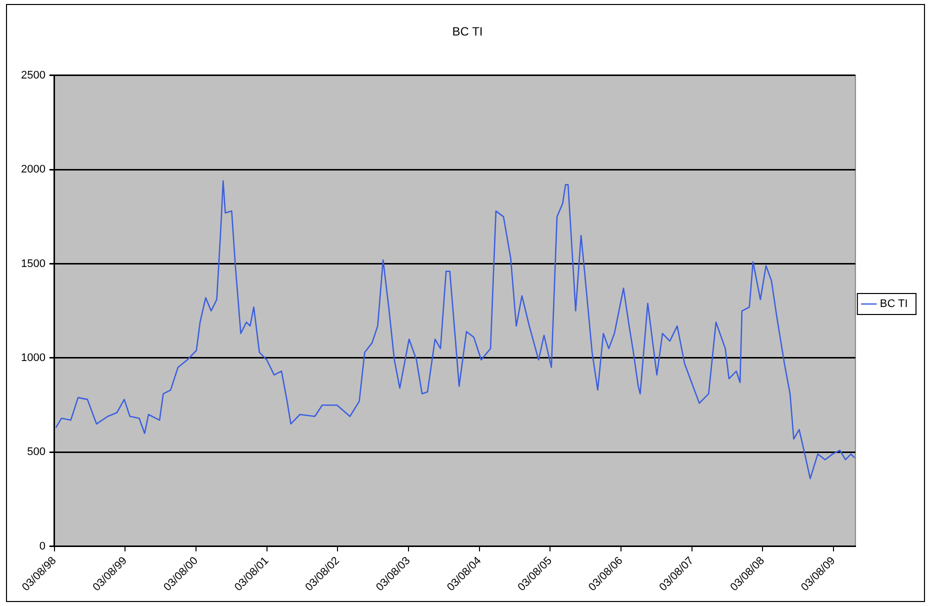 The image size is (931, 606). Describe the element at coordinates (36, 452) in the screenshot. I see `y-tick-label: 500` at that location.